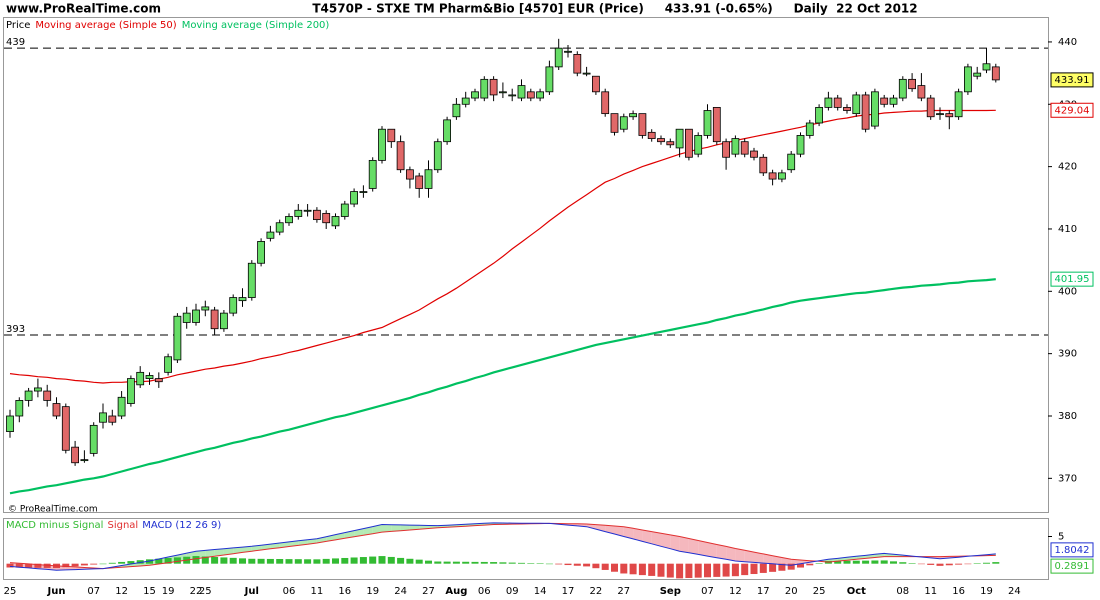 The image size is (1100, 600). What do you see at coordinates (196, 591) in the screenshot?
I see `x-tick-label: 22` at bounding box center [196, 591].